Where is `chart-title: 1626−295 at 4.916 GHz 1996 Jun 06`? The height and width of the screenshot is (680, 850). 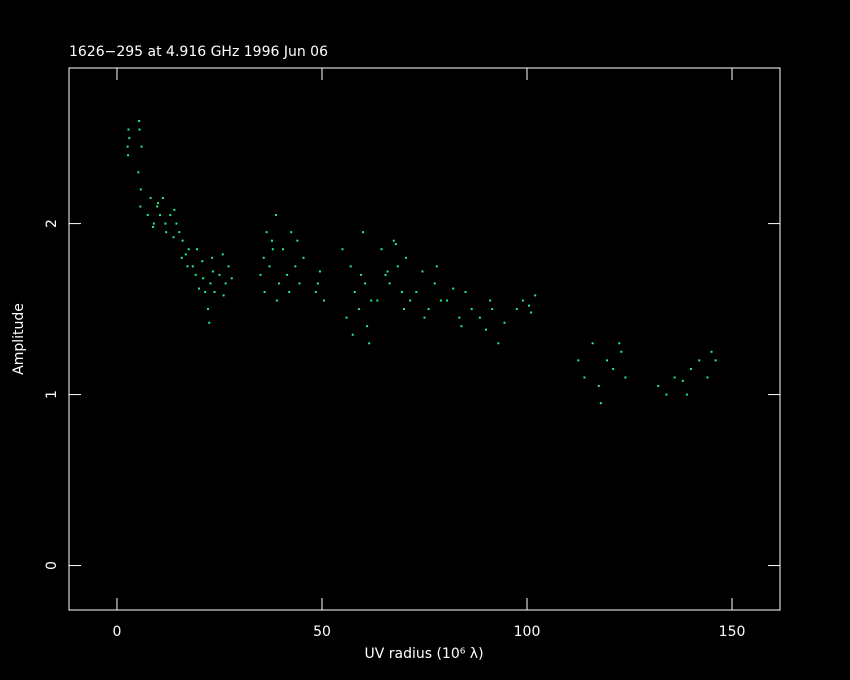 chart-title: 1626−295 at 4.916 GHz 1996 Jun 06 is located at coordinates (198, 52).